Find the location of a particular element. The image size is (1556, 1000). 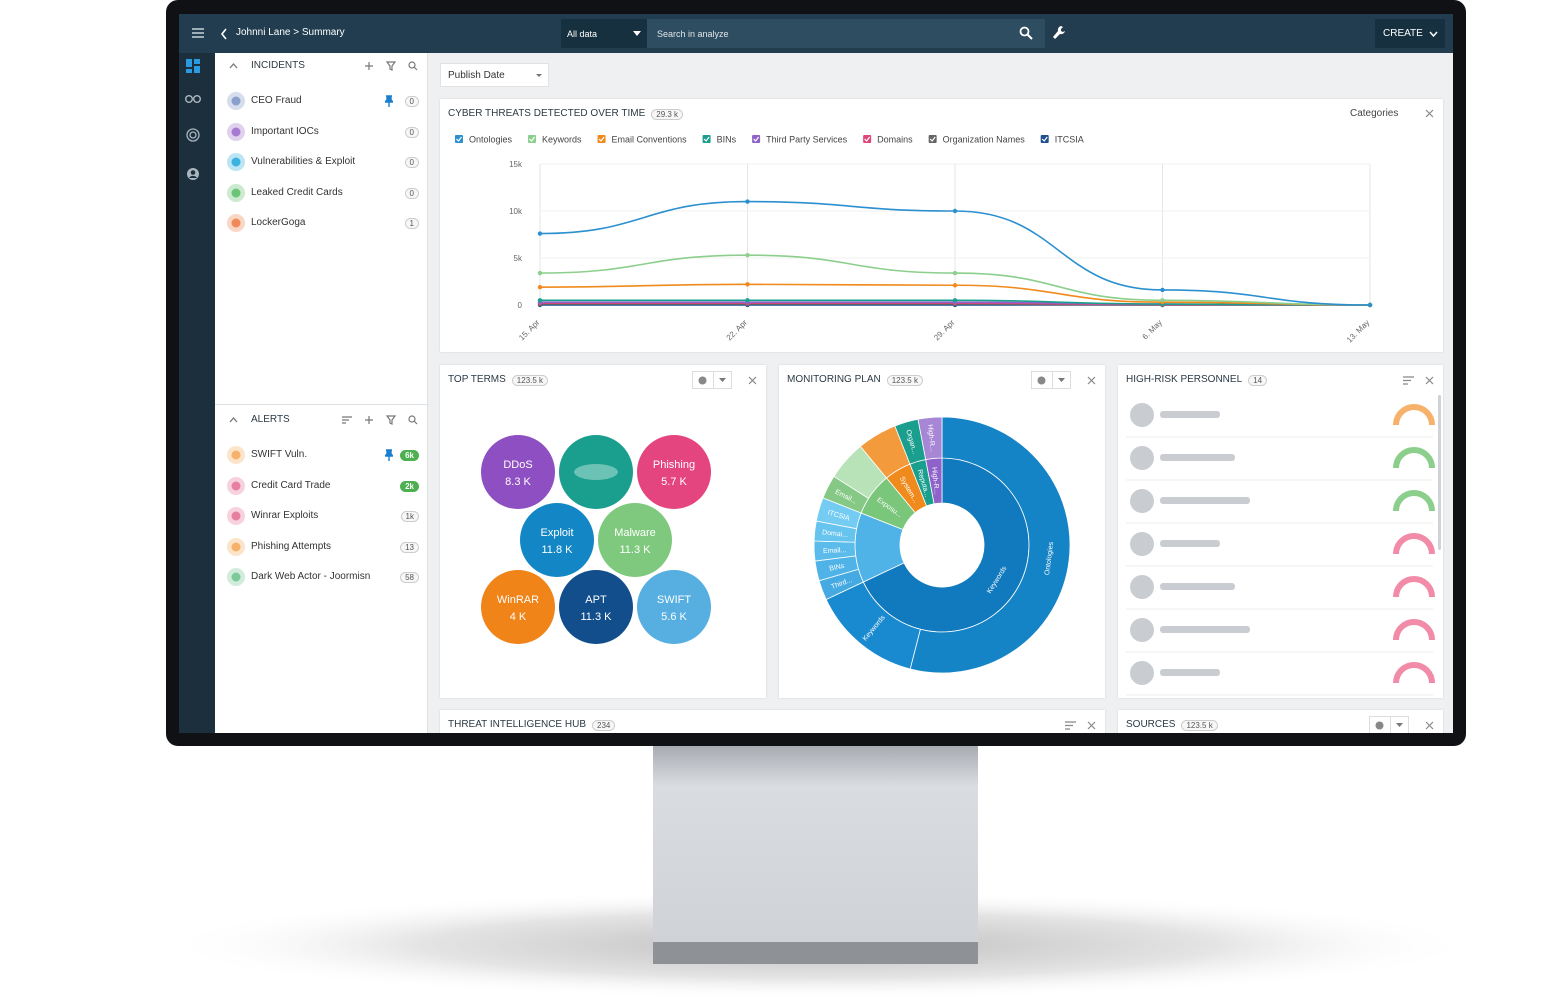

list-item: Phishing Attempts 13 is located at coordinates (321, 547).